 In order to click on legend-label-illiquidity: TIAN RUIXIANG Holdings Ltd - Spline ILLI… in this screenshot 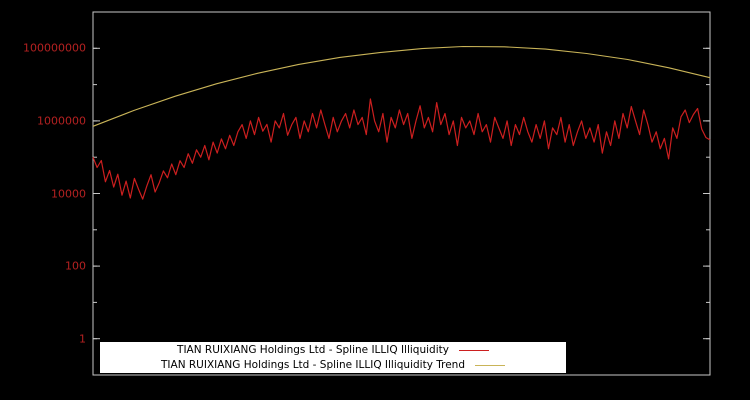, I will do `click(313, 350)`.